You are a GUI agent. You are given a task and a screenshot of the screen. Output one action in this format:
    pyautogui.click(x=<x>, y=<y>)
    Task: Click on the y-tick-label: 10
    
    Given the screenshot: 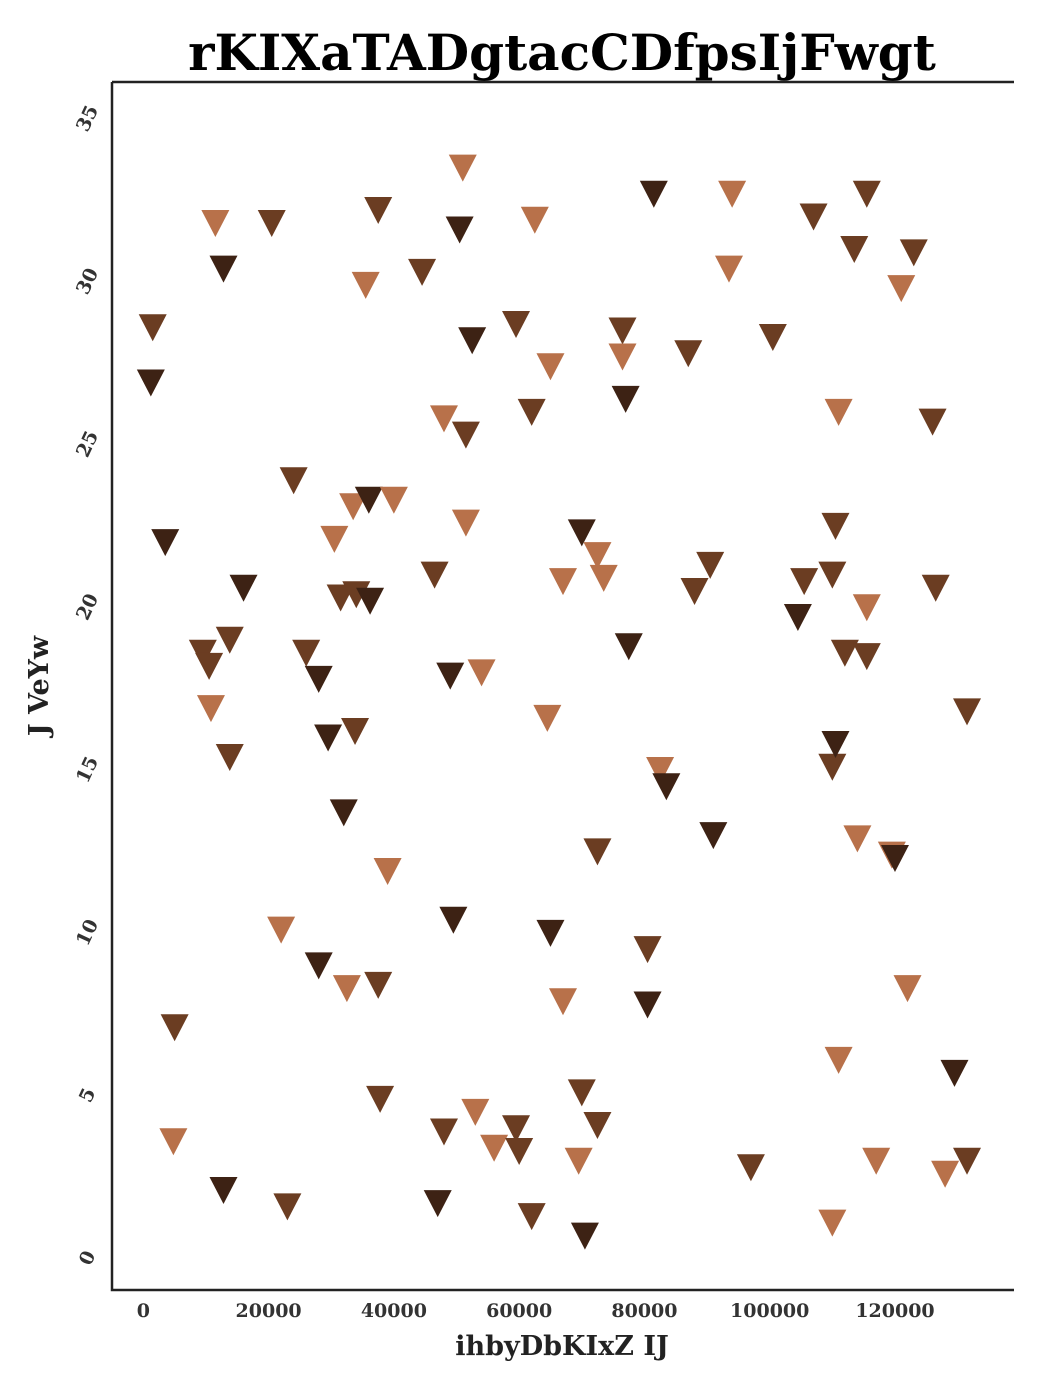 What is the action you would take?
    pyautogui.click(x=87, y=932)
    